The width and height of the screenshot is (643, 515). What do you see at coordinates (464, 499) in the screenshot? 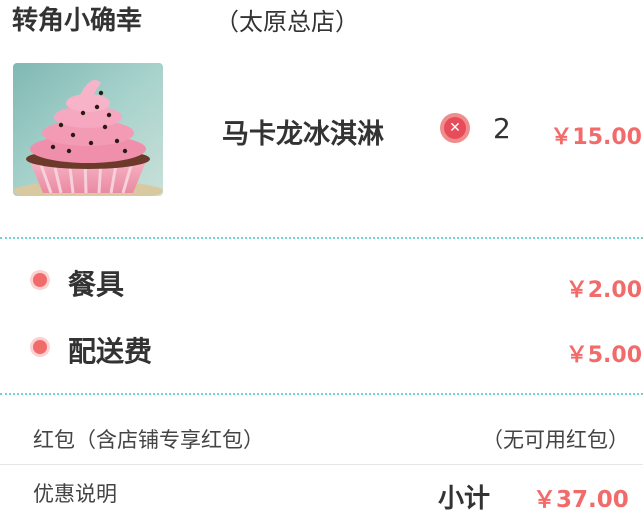
I see `subtotal-label: 小计` at bounding box center [464, 499].